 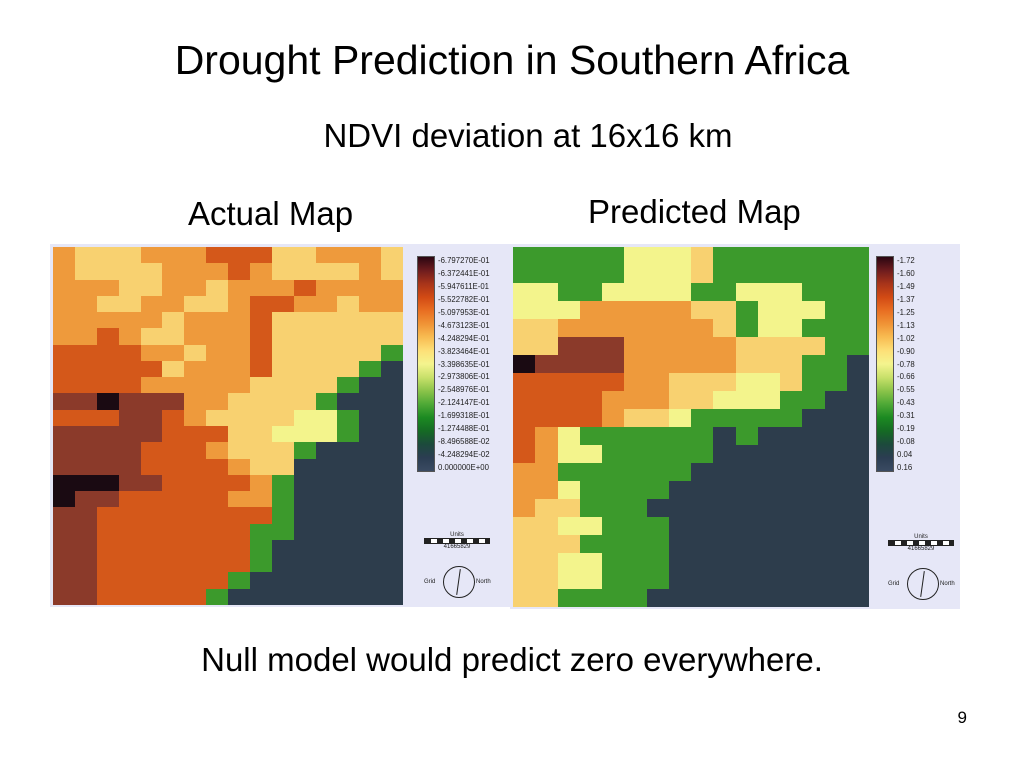 What do you see at coordinates (464, 299) in the screenshot?
I see `actual-legend-tick: -5.522782E-01` at bounding box center [464, 299].